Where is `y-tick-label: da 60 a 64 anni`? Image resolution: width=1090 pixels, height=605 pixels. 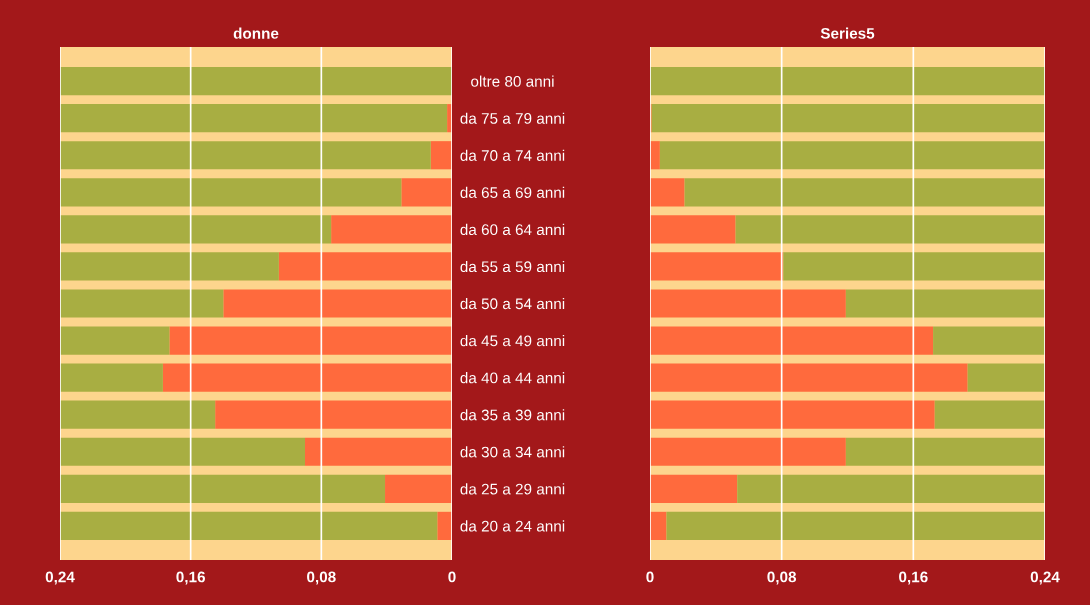
y-tick-label: da 60 a 64 anni is located at coordinates (512, 229).